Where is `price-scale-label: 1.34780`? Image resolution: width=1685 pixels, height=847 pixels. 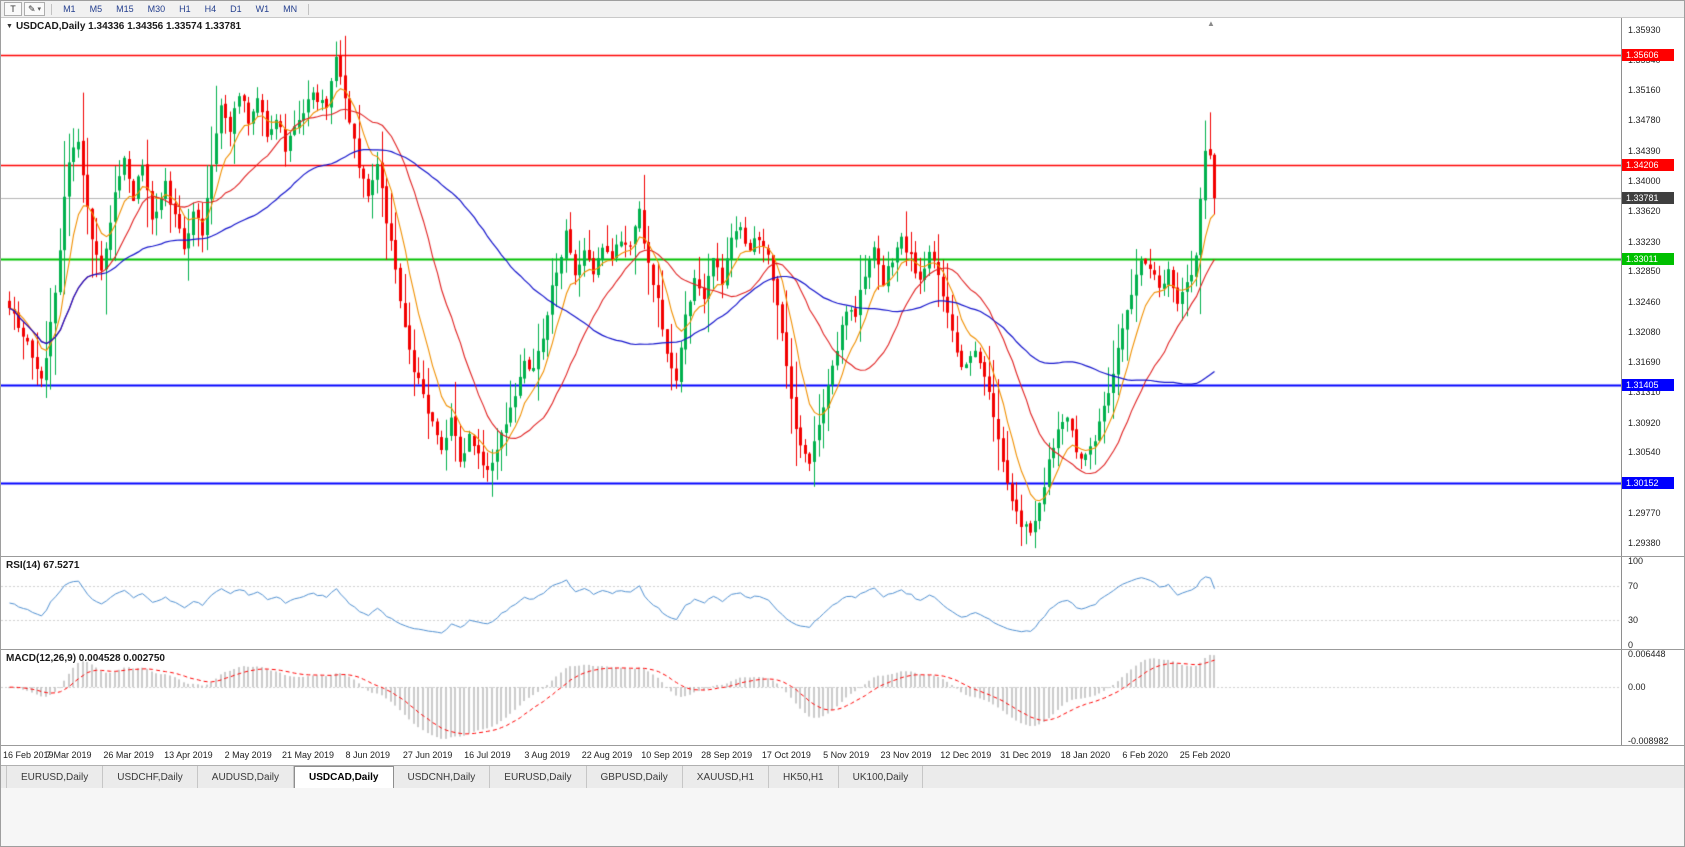 price-scale-label: 1.34780 is located at coordinates (1644, 119).